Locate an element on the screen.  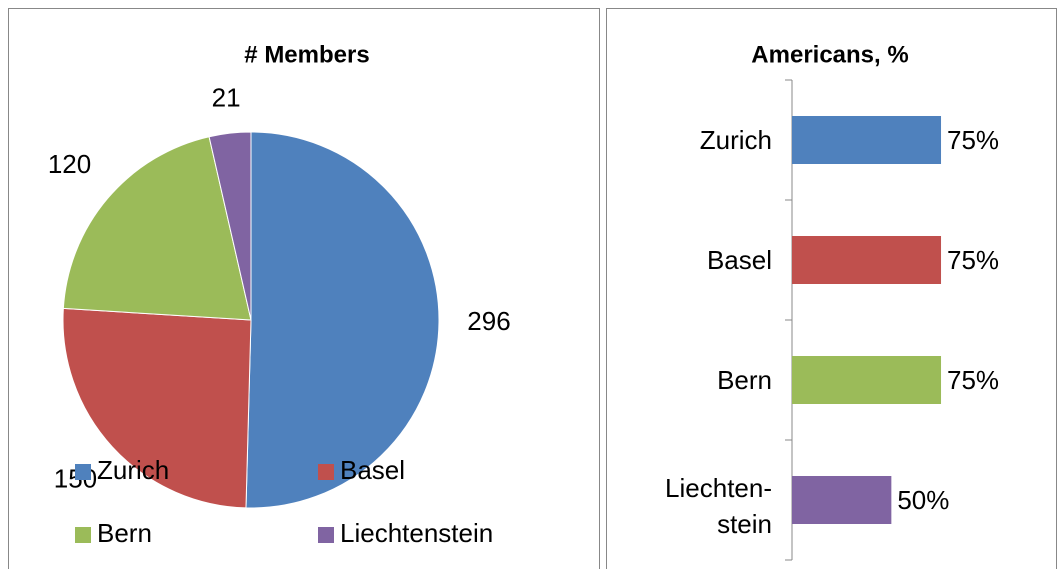
chart-title: # Members is located at coordinates (306, 54).